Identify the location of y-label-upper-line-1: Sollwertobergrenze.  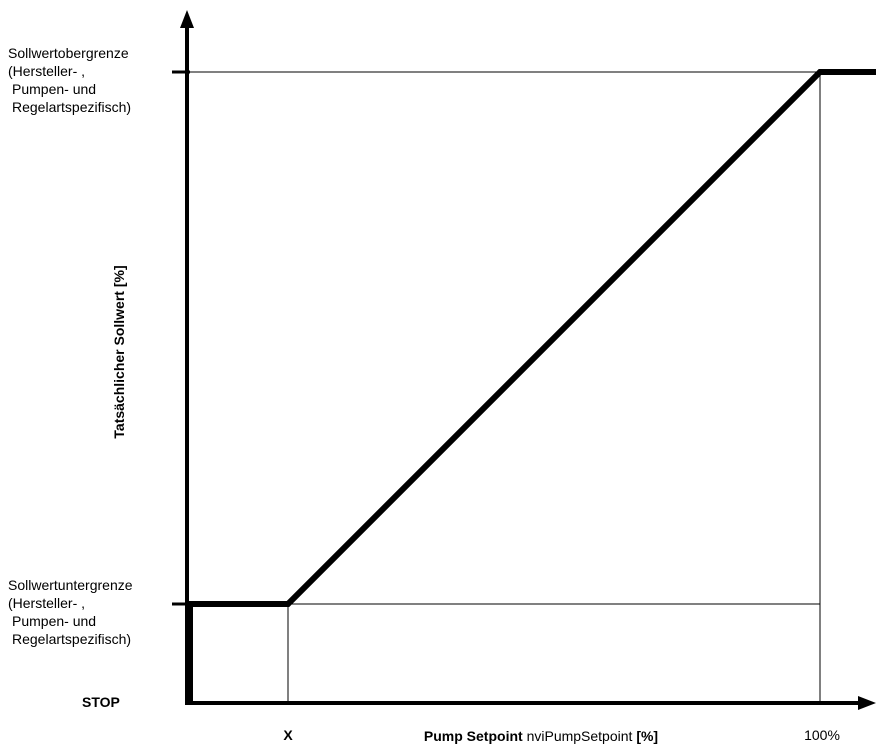
(68, 53).